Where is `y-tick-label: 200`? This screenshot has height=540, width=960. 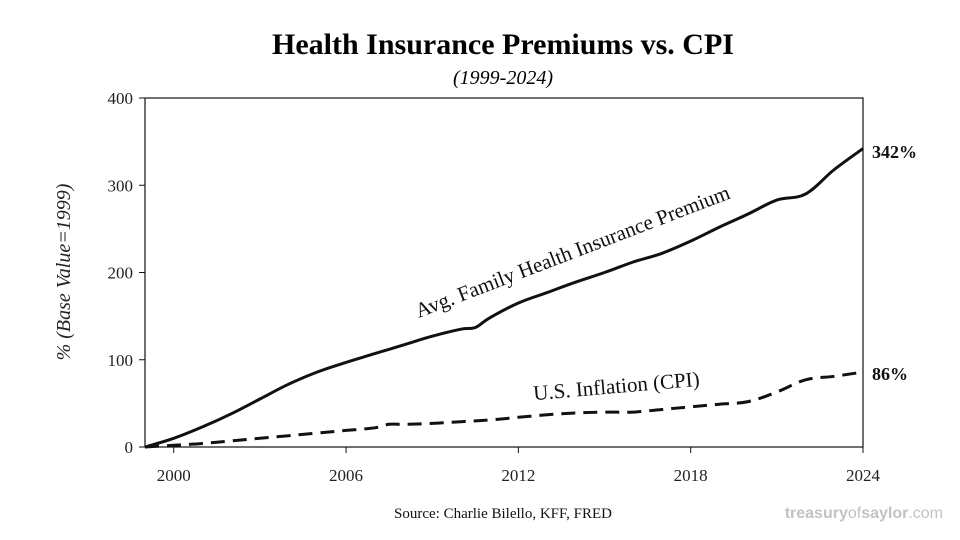 y-tick-label: 200 is located at coordinates (121, 273).